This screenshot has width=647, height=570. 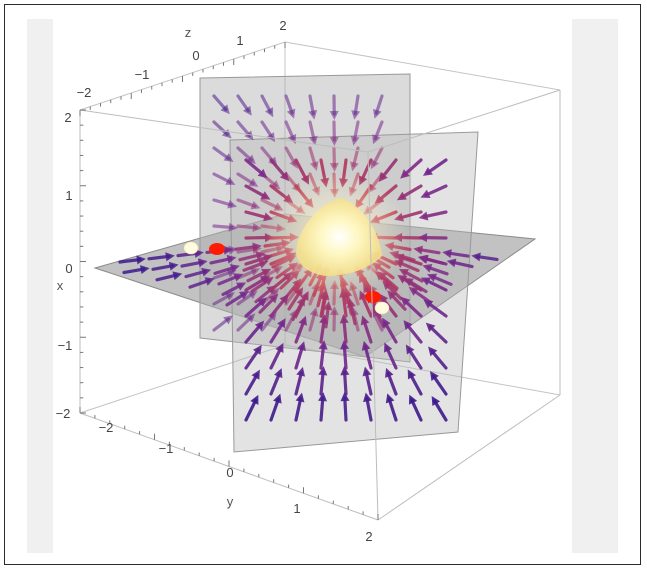 What do you see at coordinates (230, 501) in the screenshot?
I see `y-axis-label: y` at bounding box center [230, 501].